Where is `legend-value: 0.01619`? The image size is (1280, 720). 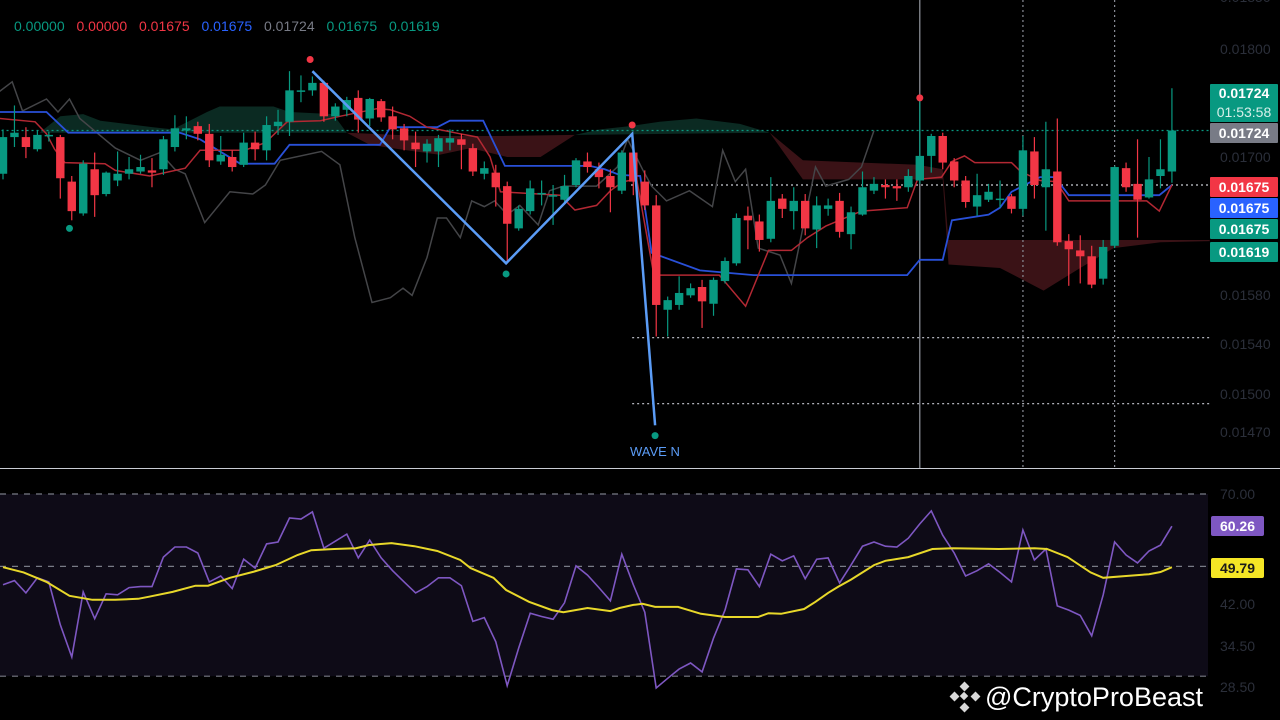 legend-value: 0.01619 is located at coordinates (414, 26).